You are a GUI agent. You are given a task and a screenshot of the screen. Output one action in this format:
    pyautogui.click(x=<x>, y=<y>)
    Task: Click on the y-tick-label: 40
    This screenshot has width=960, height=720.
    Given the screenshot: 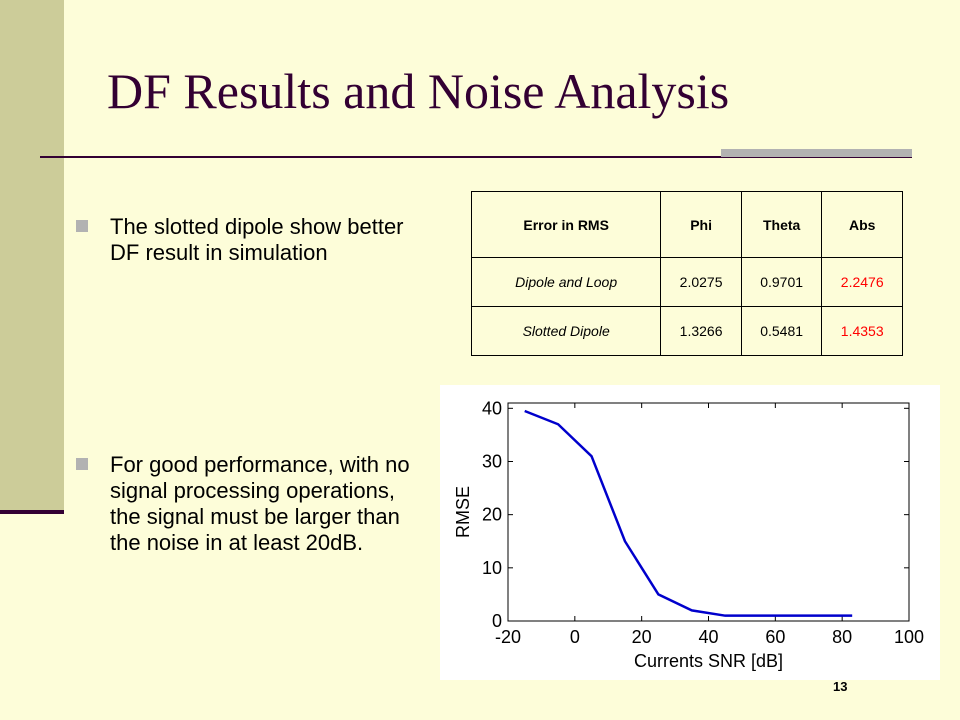 What is the action you would take?
    pyautogui.click(x=492, y=408)
    